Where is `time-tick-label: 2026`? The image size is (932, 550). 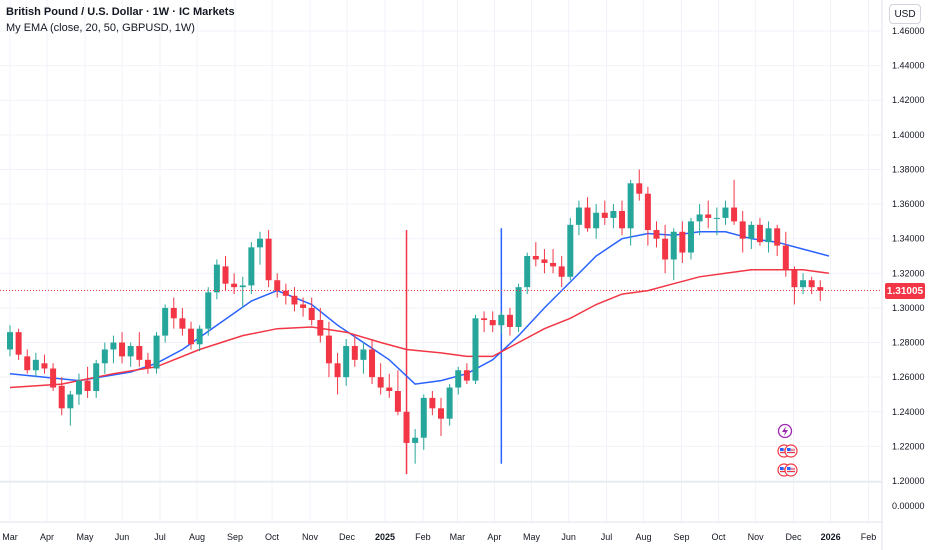 time-tick-label: 2026 is located at coordinates (831, 537).